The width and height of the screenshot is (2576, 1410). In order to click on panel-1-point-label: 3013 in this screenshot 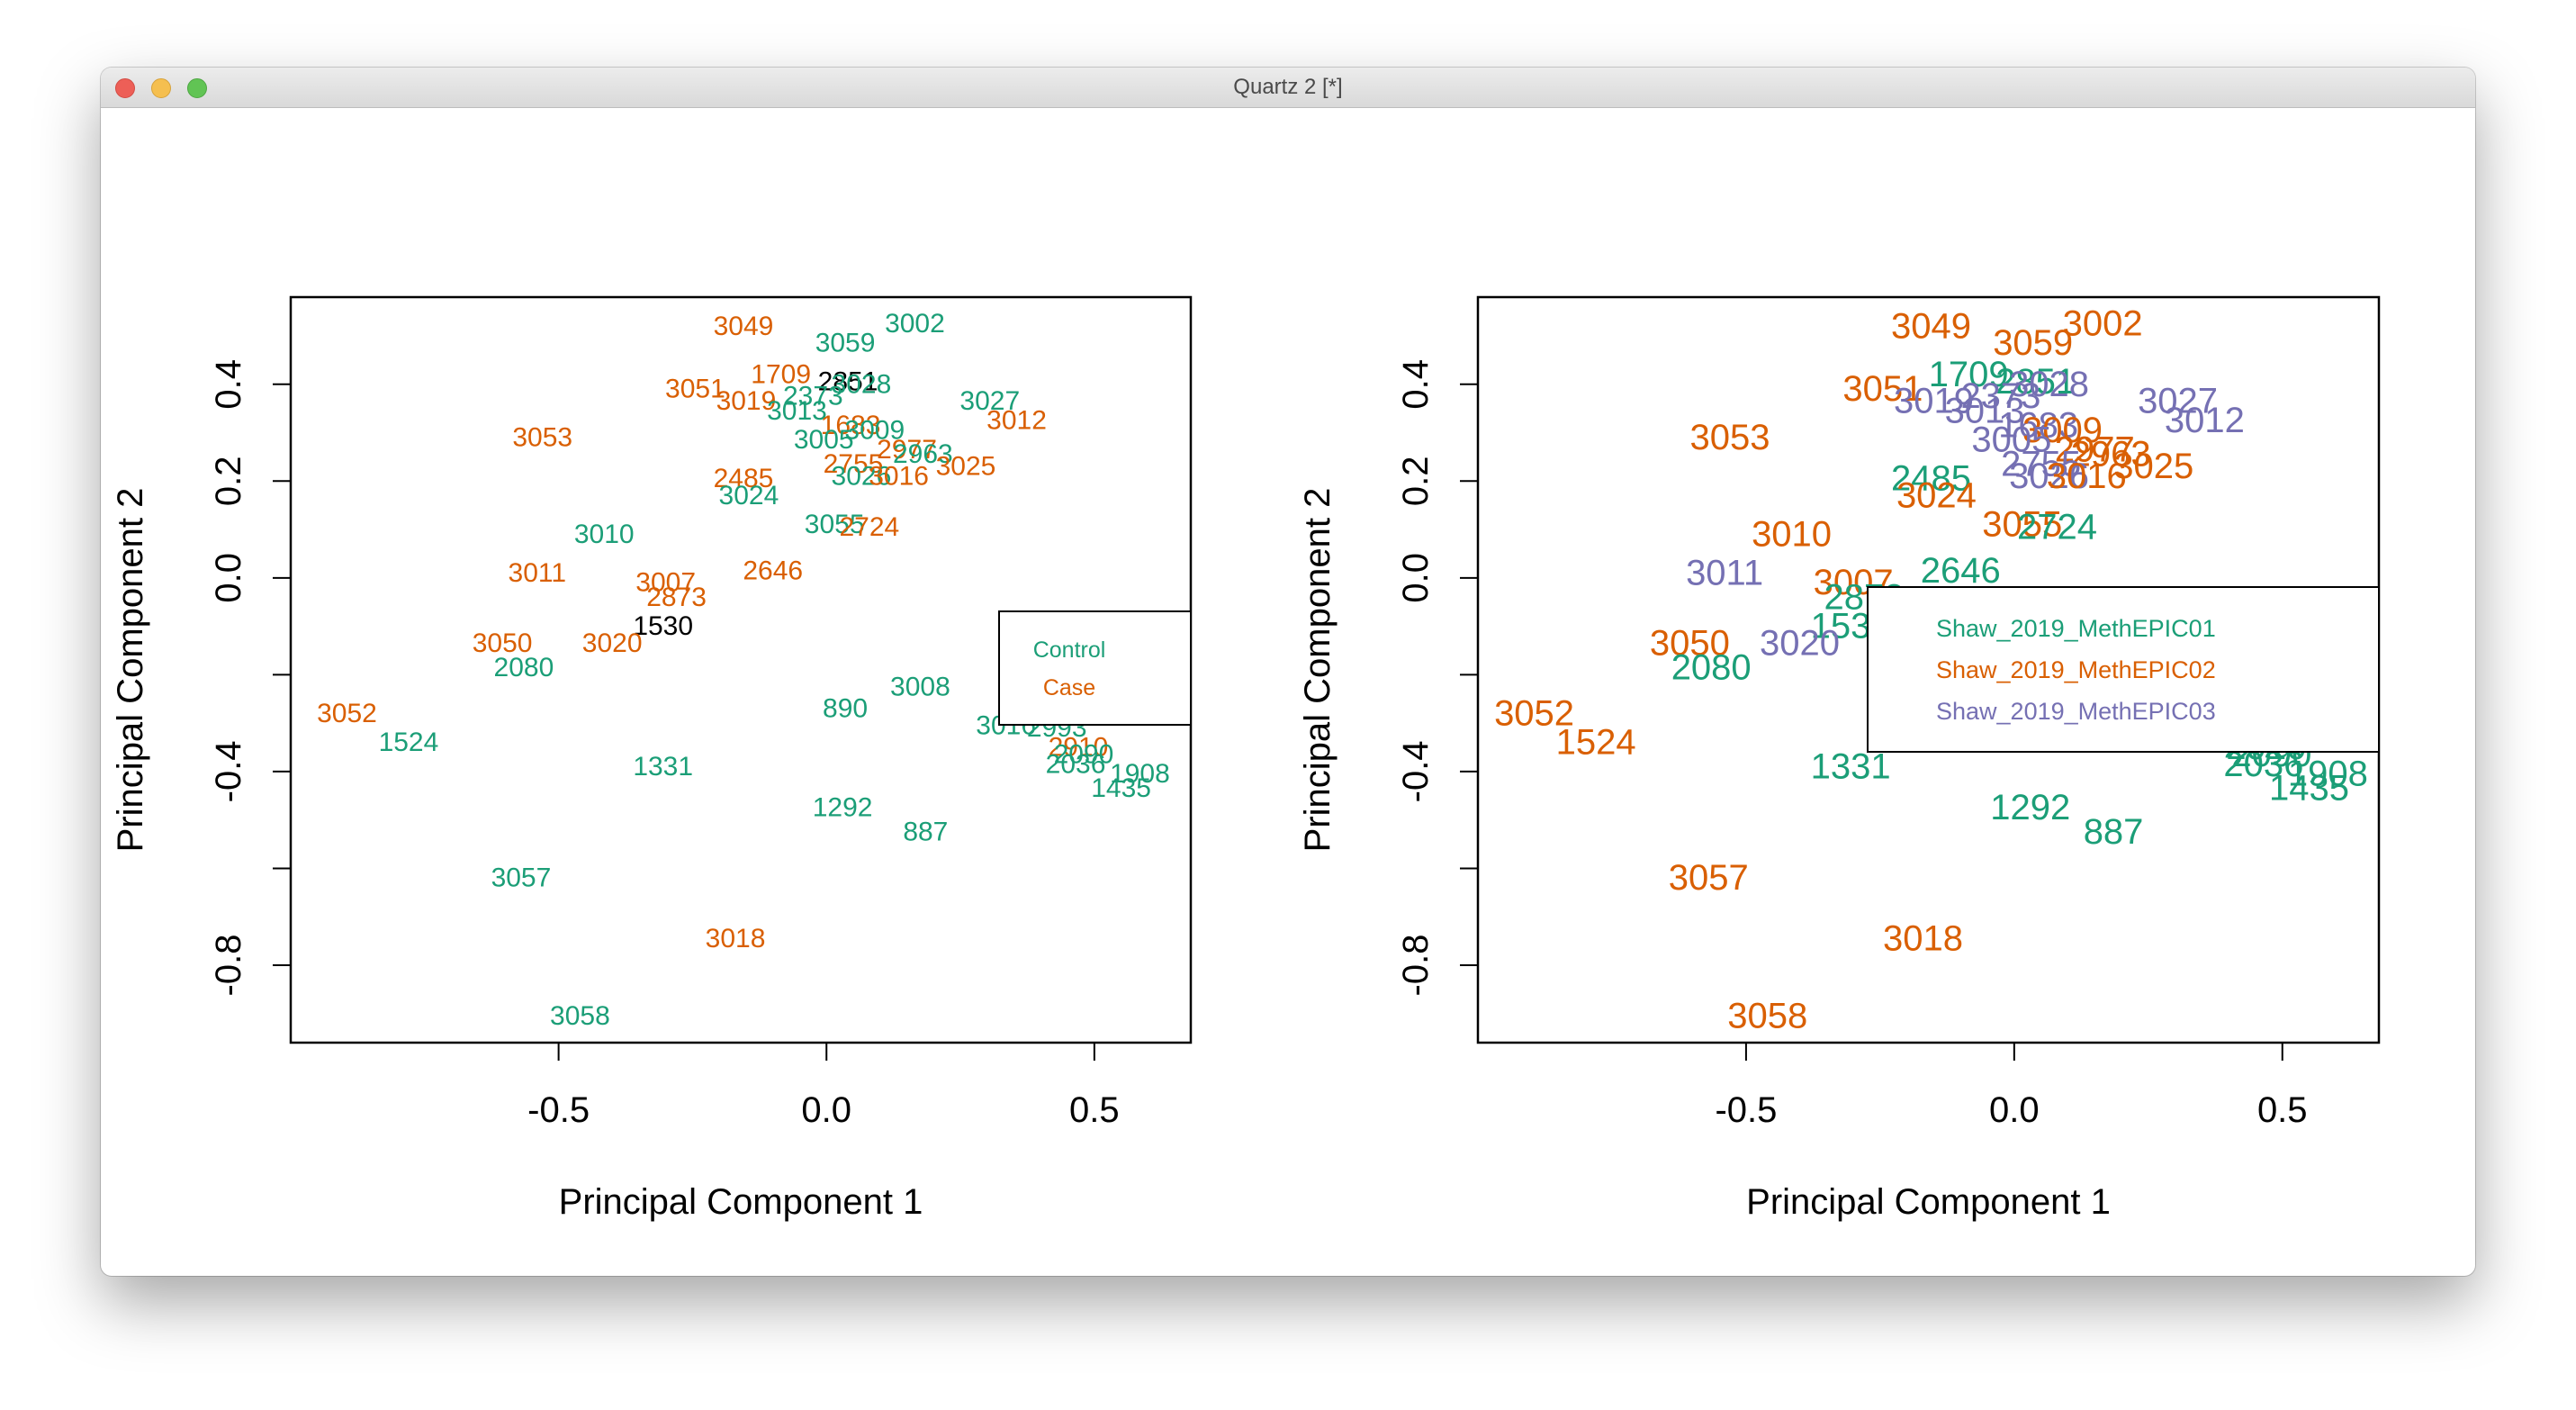, I will do `click(797, 411)`.